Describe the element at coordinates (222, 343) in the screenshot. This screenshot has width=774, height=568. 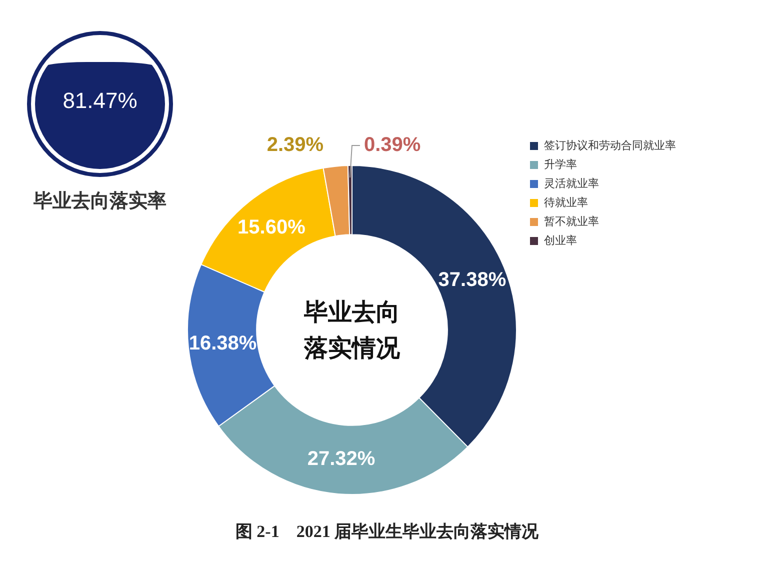
I see `data-label: 16.38%` at that location.